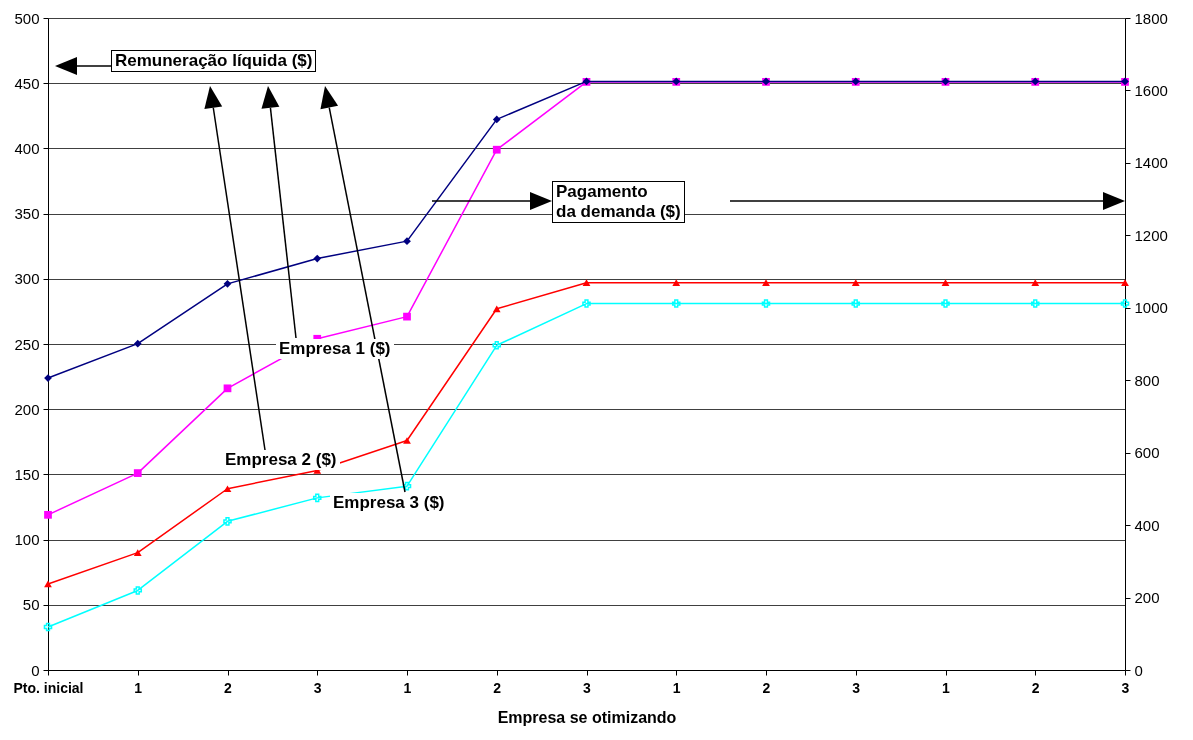 This screenshot has height=740, width=1193. Describe the element at coordinates (27, 279) in the screenshot. I see `y-tick-label: 300` at that location.